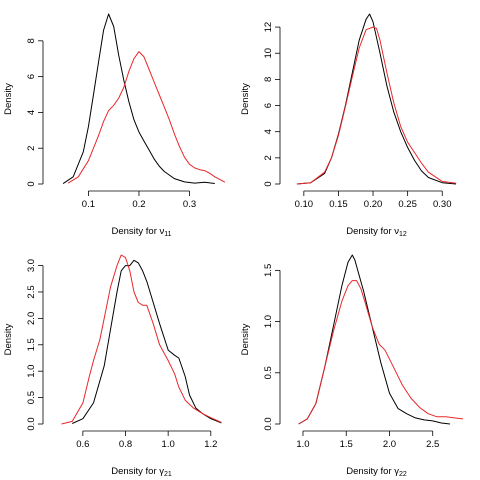  I want to click on y-tick-label: 2.0, so click(31, 318).